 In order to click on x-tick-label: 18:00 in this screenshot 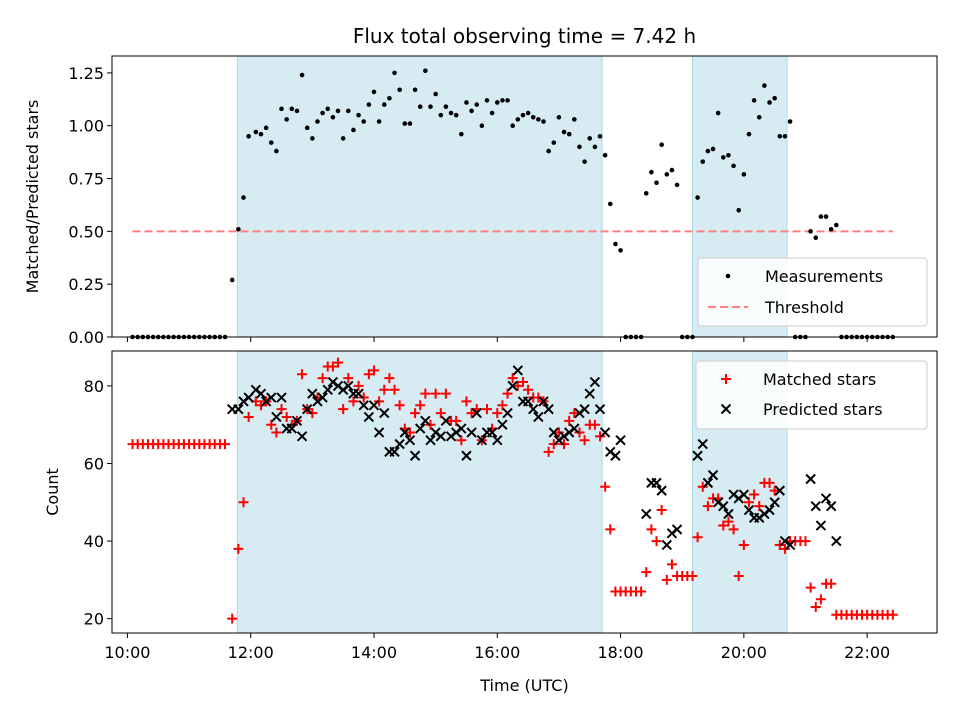, I will do `click(621, 652)`.